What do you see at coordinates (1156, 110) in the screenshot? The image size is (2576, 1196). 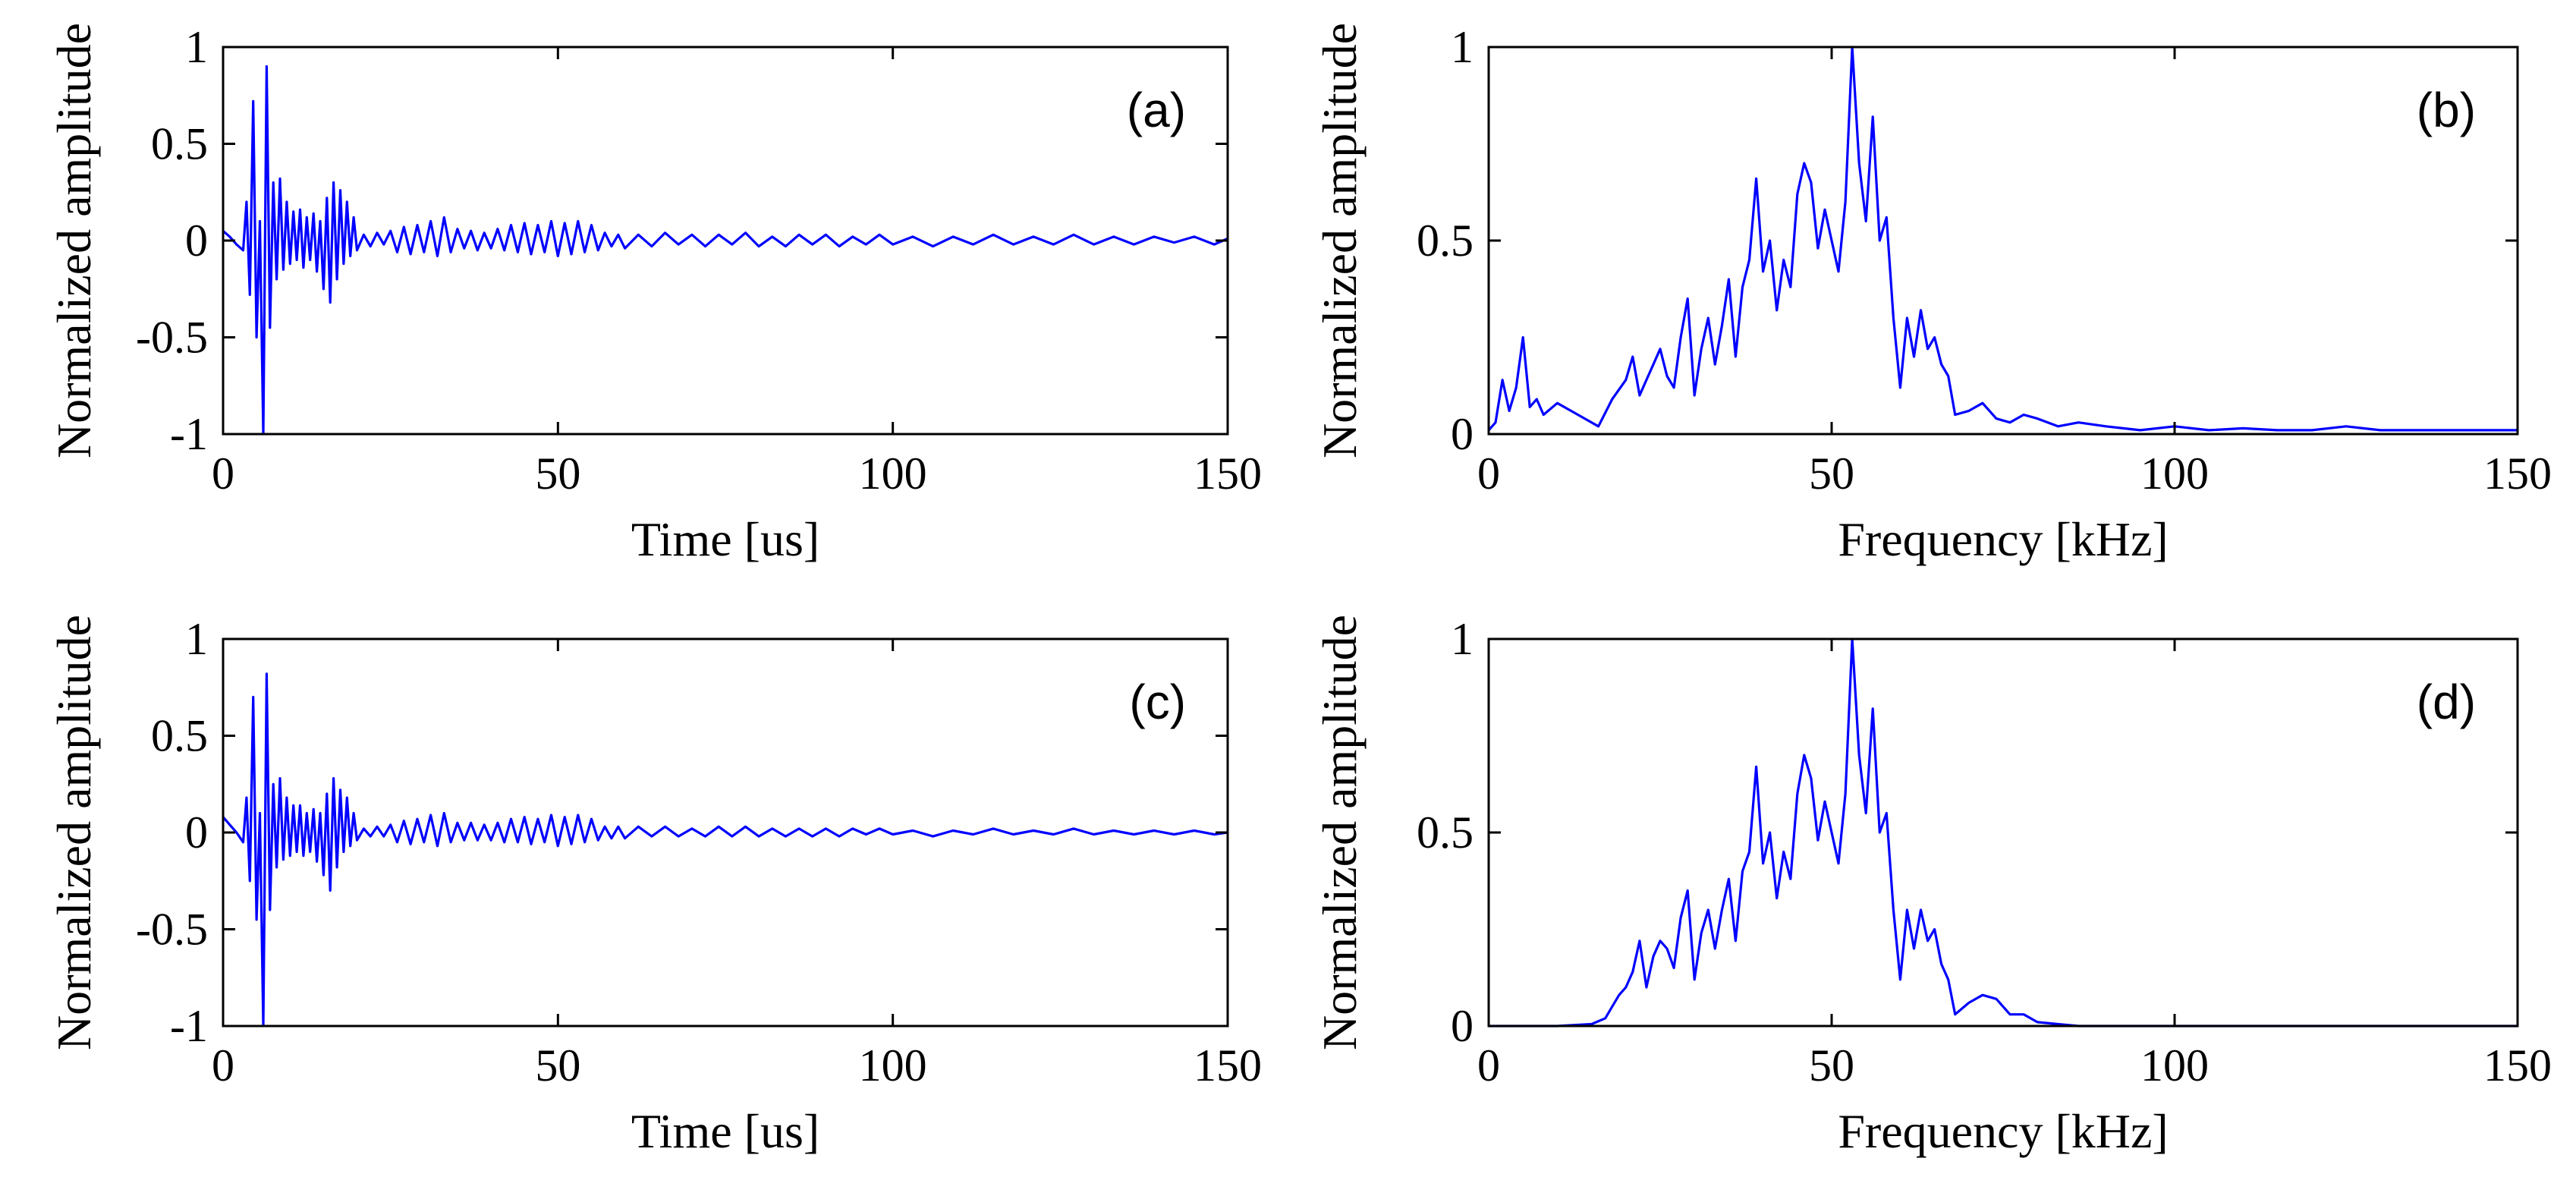 I see `panel-label: (a)` at bounding box center [1156, 110].